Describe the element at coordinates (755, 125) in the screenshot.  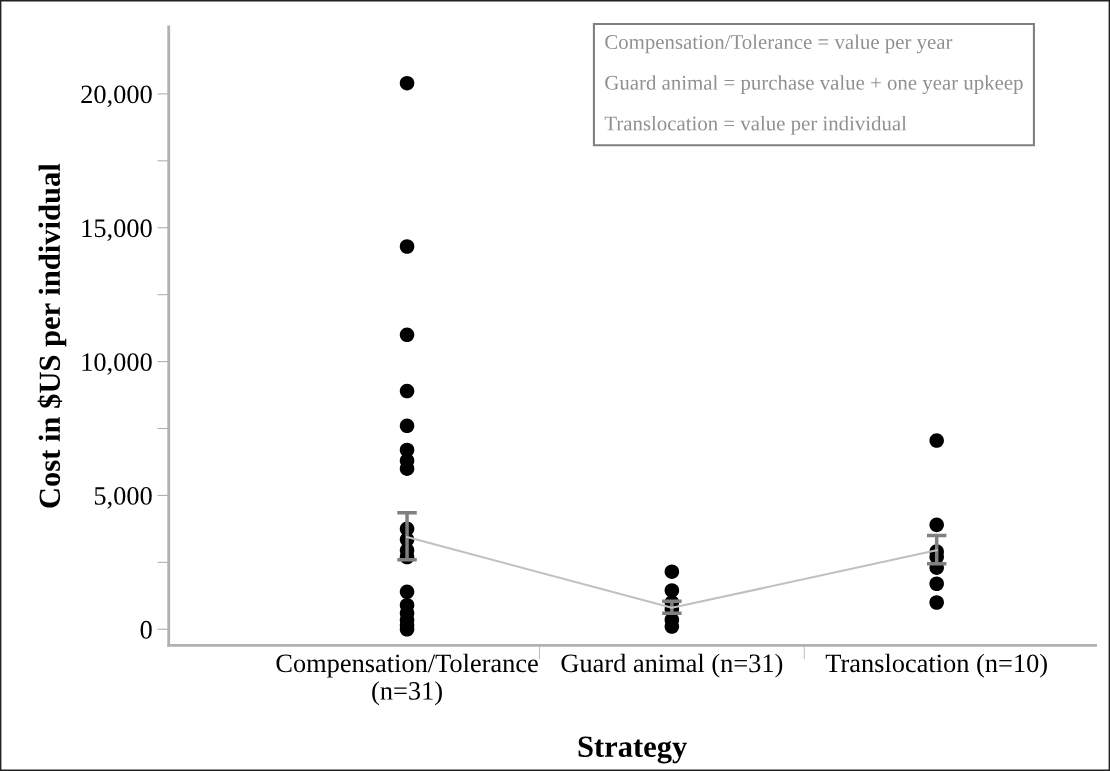
I see `annotation: Translocation = value per individual` at that location.